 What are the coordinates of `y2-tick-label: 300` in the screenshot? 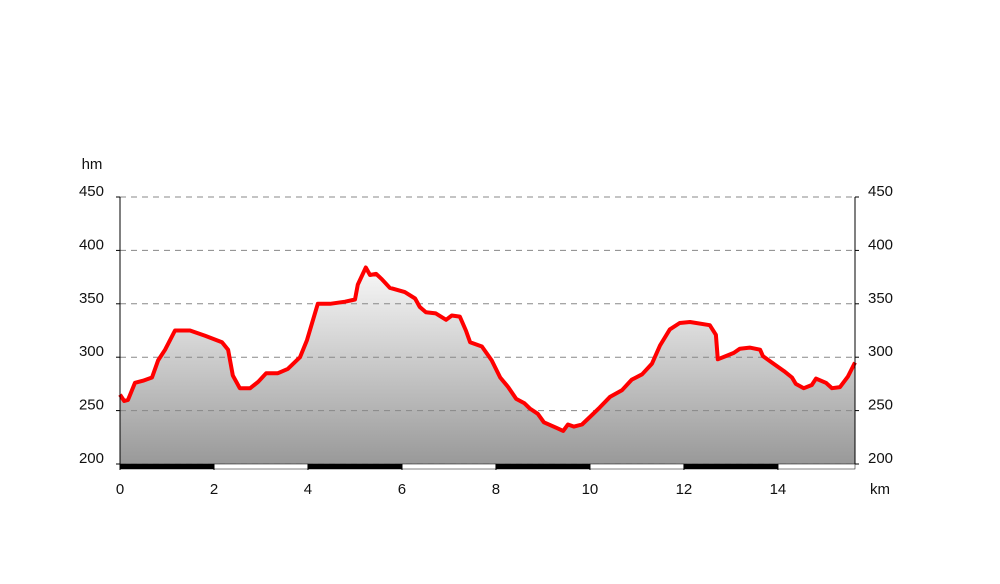 It's located at (880, 351).